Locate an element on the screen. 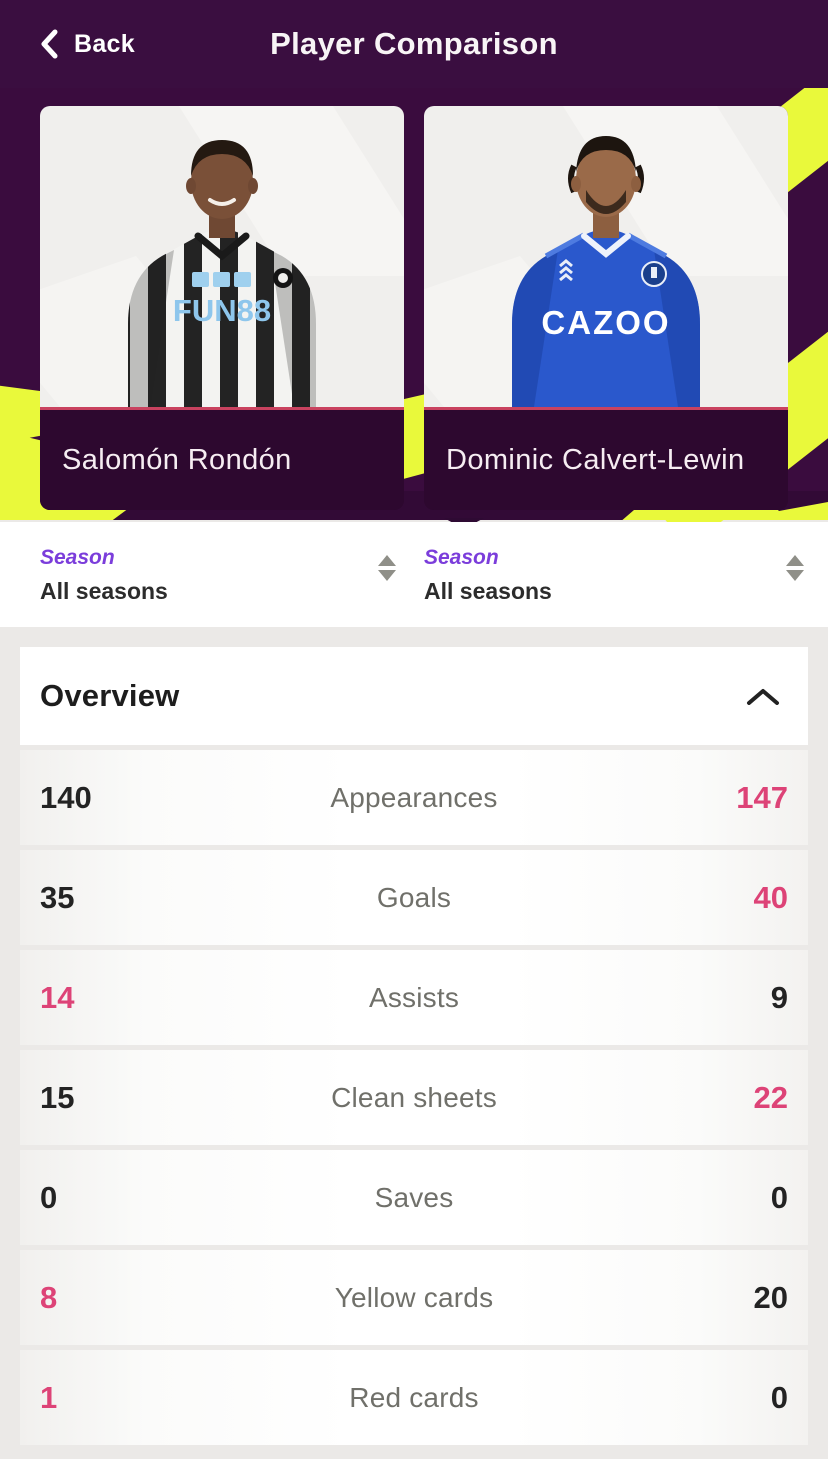  jersey-sponsor-text: FUN88 is located at coordinates (222, 310).